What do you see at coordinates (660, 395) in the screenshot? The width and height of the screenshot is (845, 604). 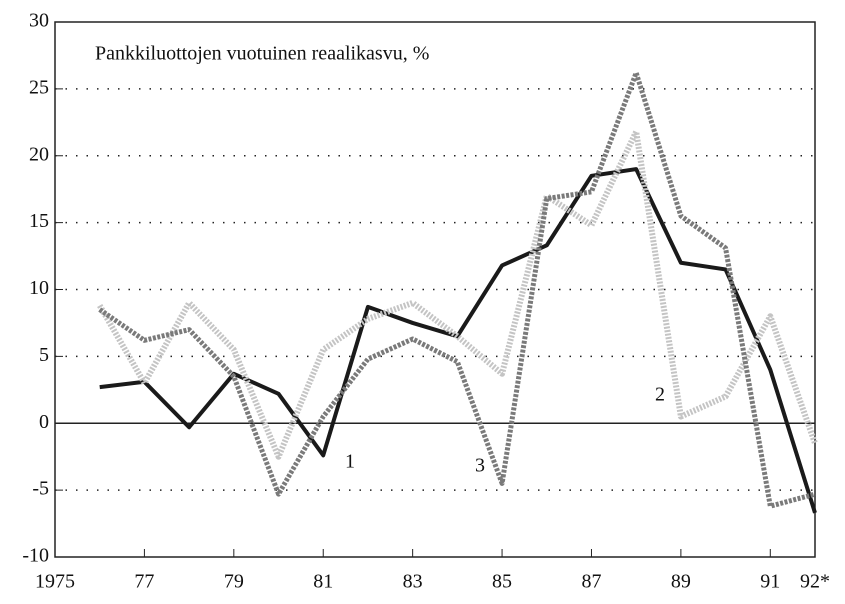 I see `series-label: 2` at bounding box center [660, 395].